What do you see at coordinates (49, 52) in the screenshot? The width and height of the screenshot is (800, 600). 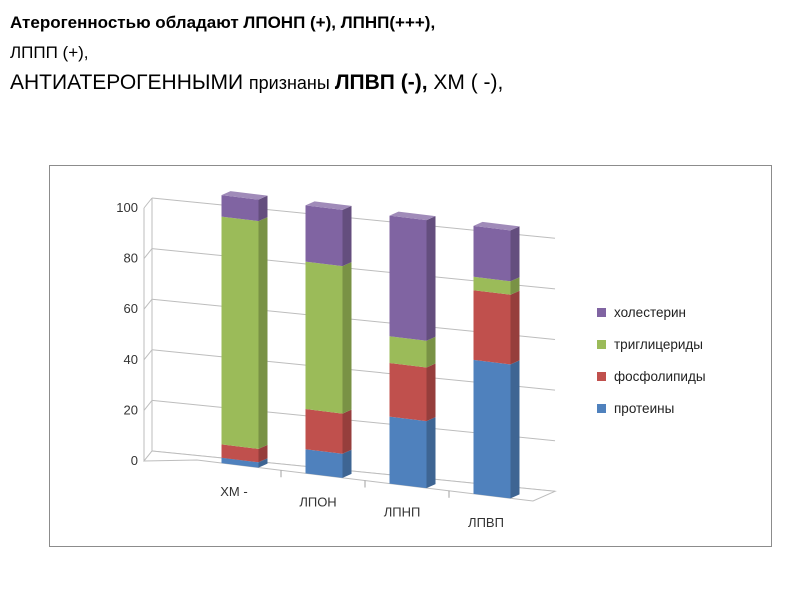 I see `heading-lppp: ЛППП (+),` at bounding box center [49, 52].